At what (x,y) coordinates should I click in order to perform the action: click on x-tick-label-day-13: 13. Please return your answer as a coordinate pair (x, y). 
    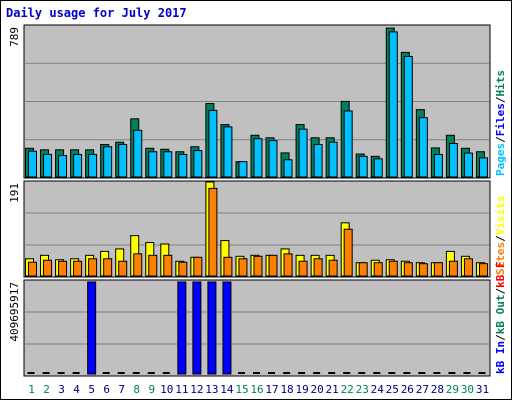
    Looking at the image, I should click on (211, 389).